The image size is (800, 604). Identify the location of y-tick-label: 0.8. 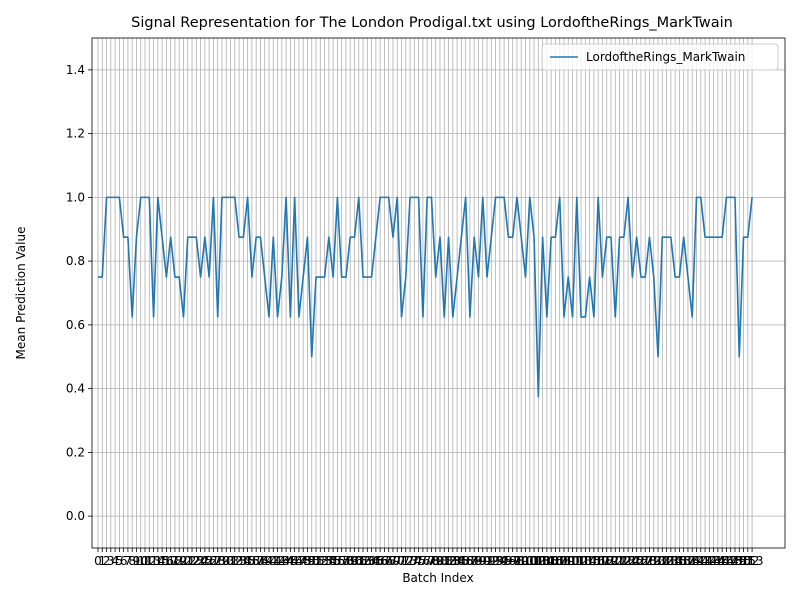
(75, 261).